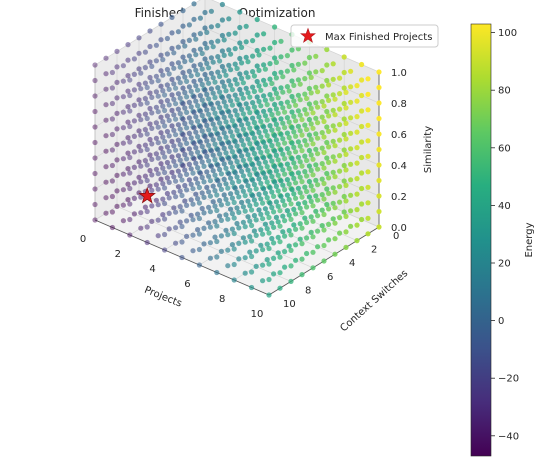 The width and height of the screenshot is (540, 465). I want to click on legend: Max Finished Projects, so click(364, 36).